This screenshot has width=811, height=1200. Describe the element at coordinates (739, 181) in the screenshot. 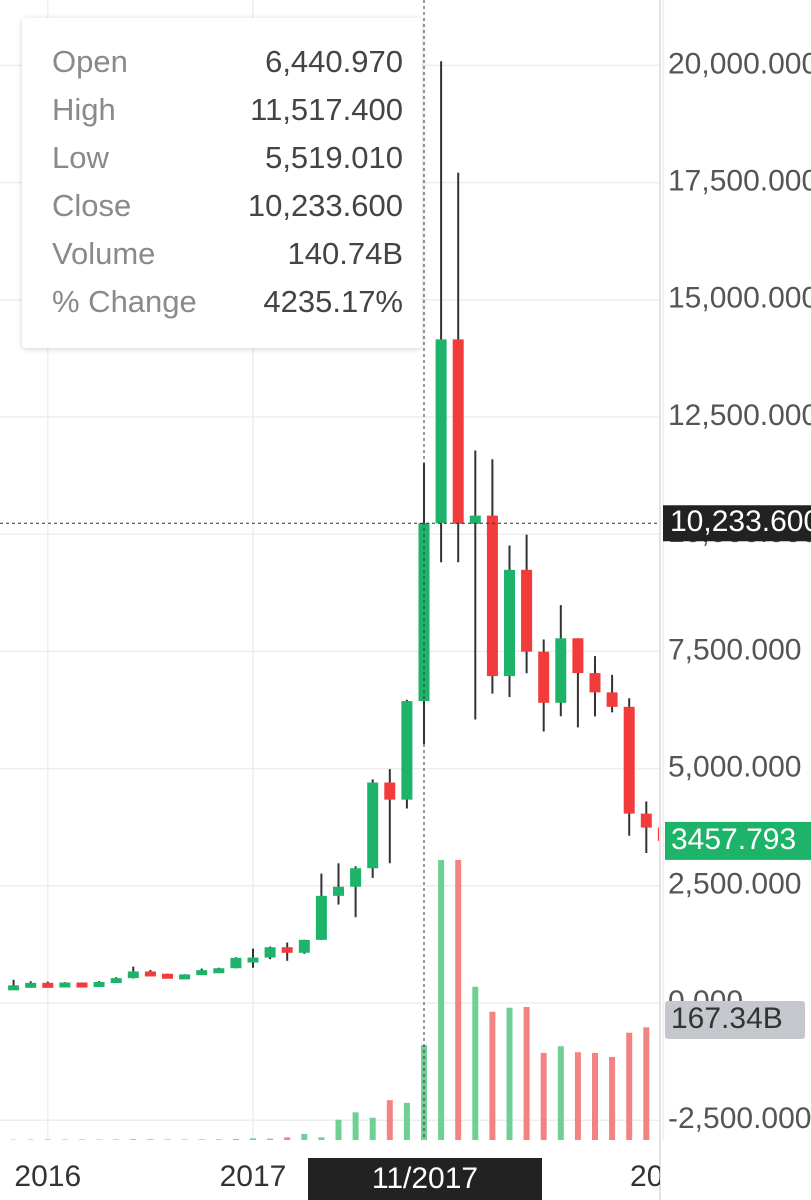

I see `y-tick-label: 17,500.000` at that location.